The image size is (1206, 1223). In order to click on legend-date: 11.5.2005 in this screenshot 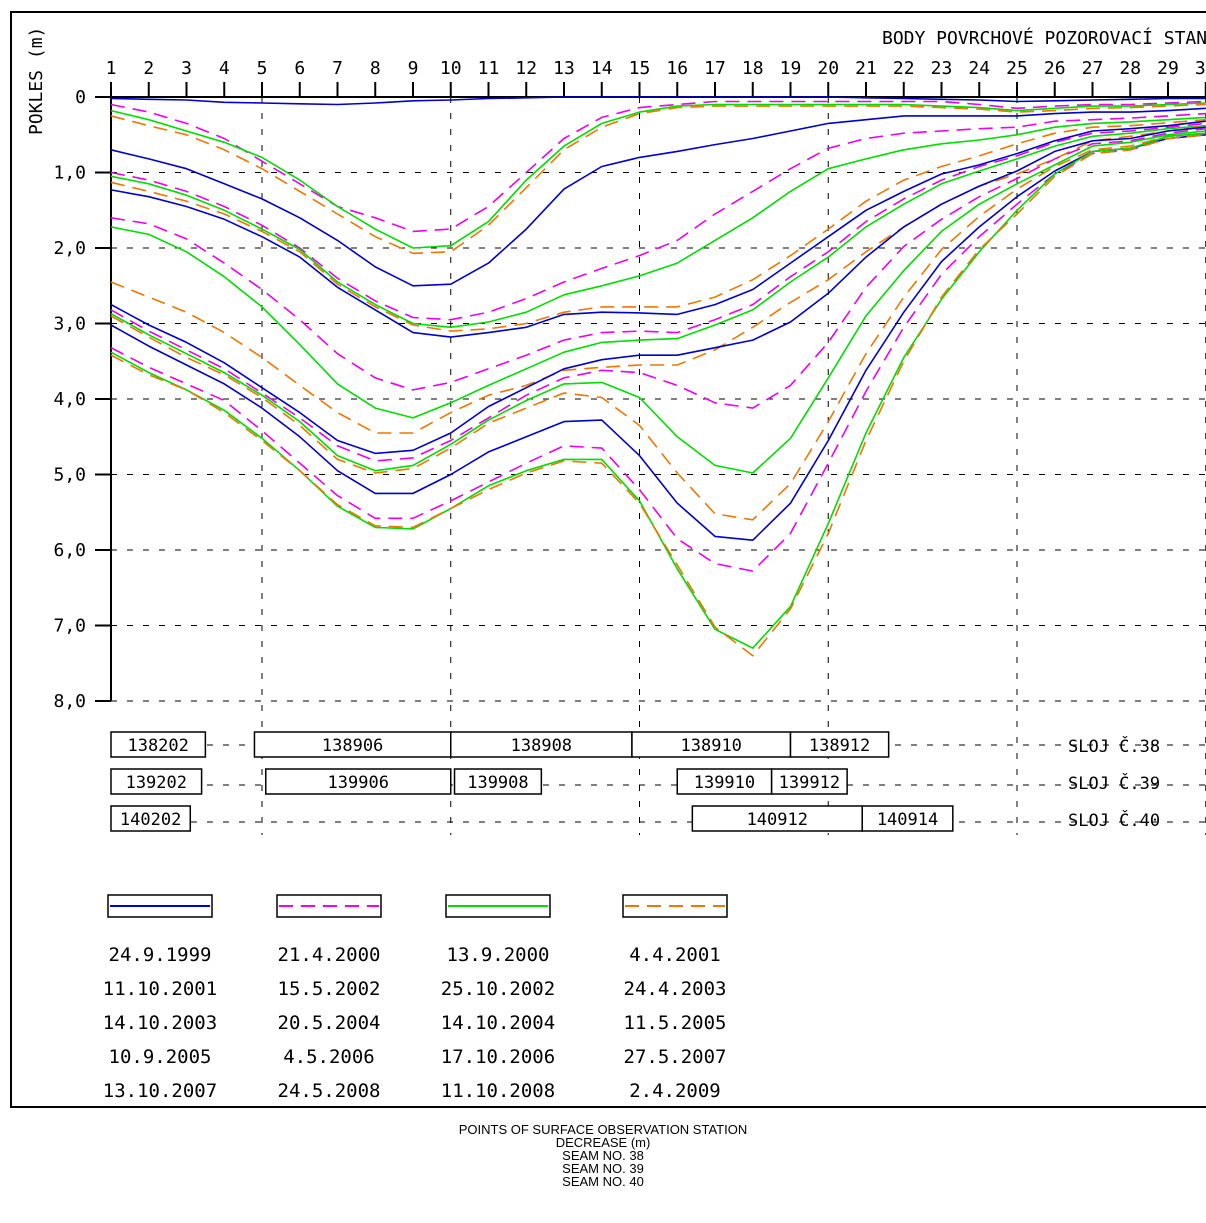, I will do `click(675, 1023)`.